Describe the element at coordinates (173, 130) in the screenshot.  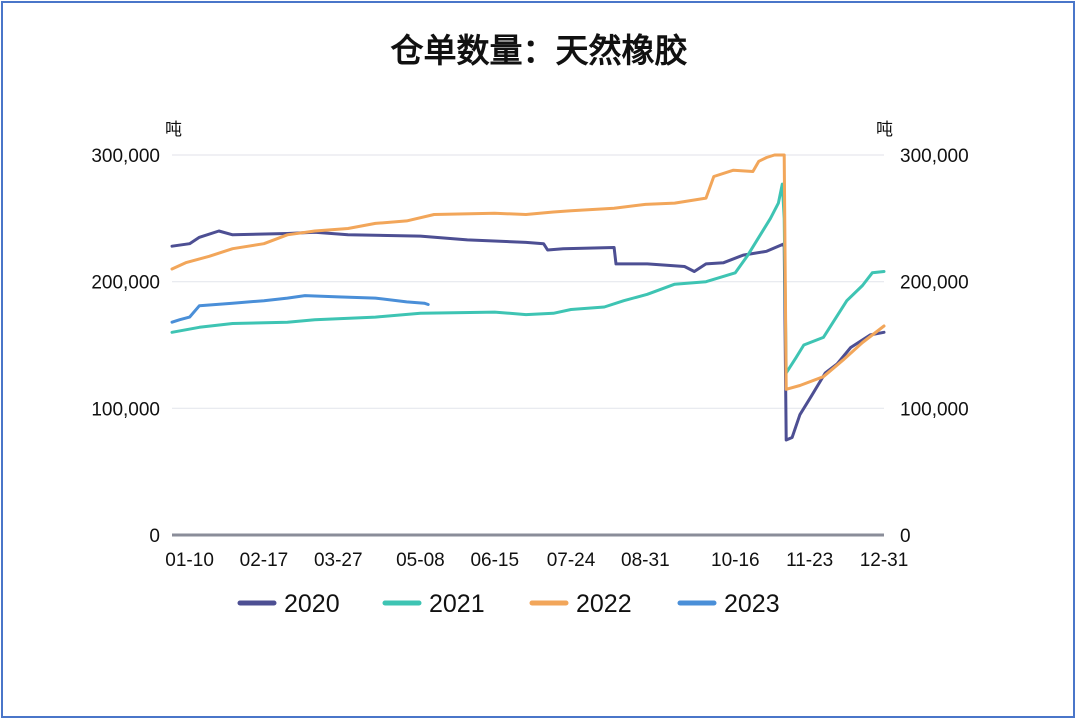
I see `y-unit-left: 吨` at that location.